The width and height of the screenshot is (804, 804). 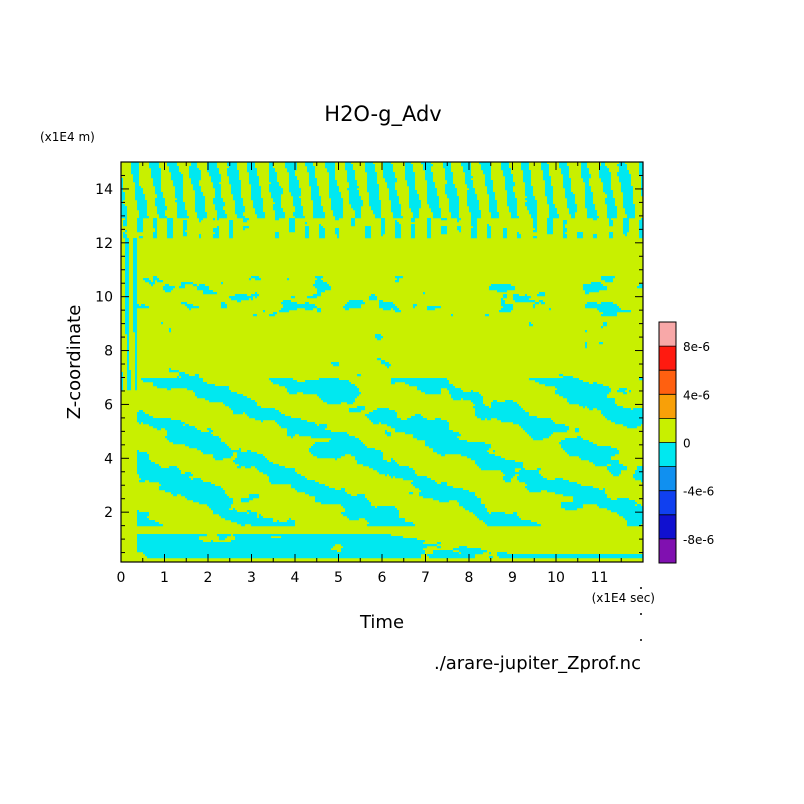 I want to click on x-tick-label: 5, so click(x=338, y=578).